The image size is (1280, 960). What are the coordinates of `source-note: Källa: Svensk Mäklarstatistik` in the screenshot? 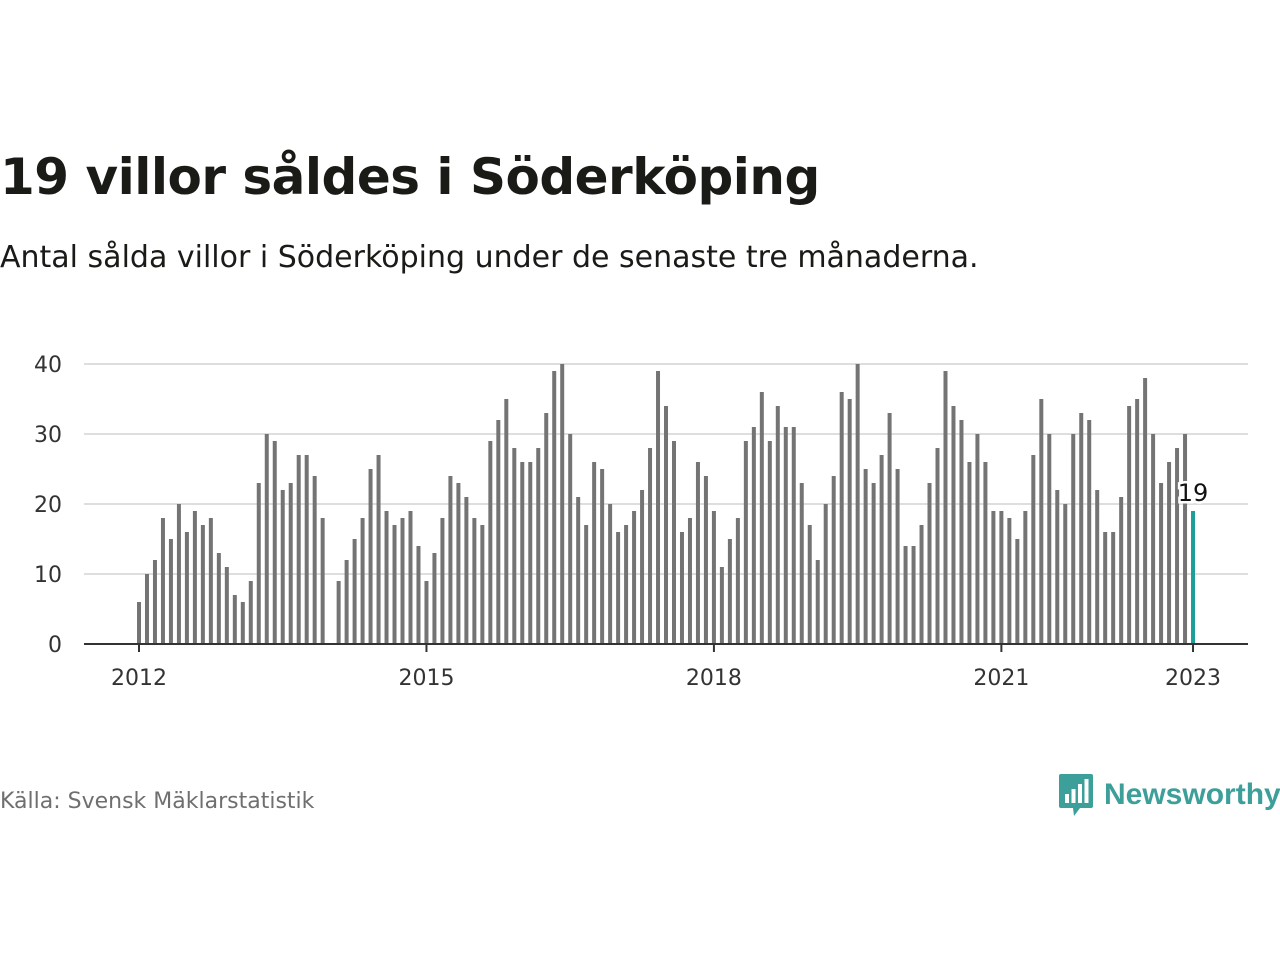 It's located at (157, 801).